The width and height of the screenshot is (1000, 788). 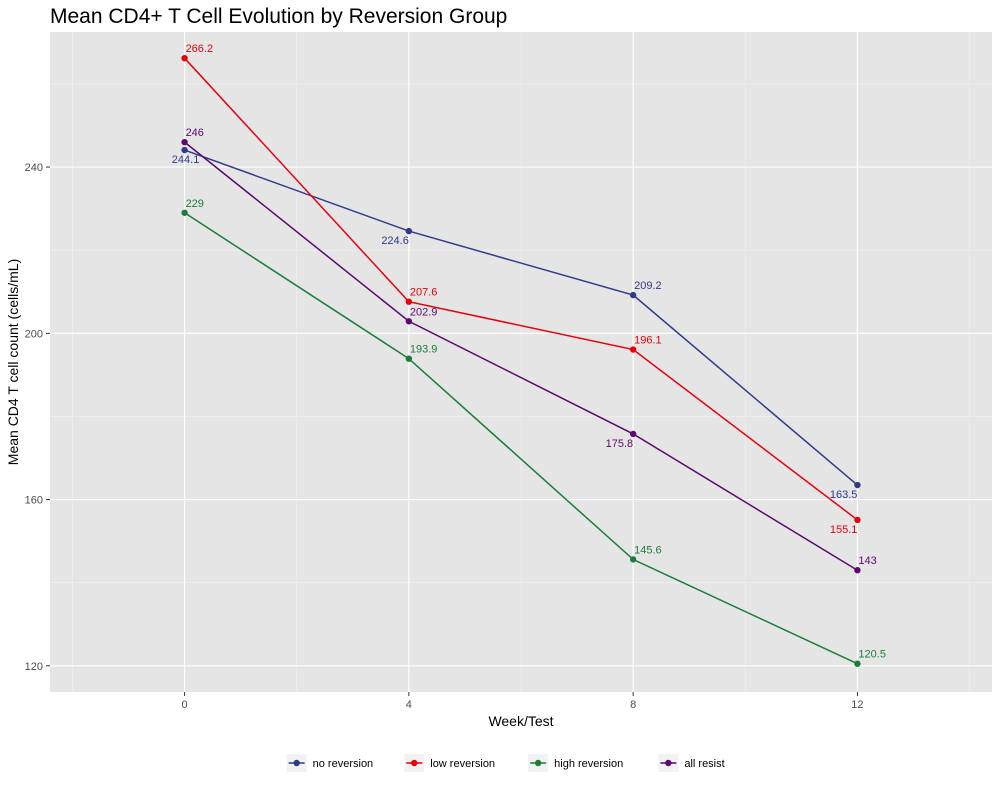 What do you see at coordinates (34, 334) in the screenshot?
I see `y-tick-label: 200` at bounding box center [34, 334].